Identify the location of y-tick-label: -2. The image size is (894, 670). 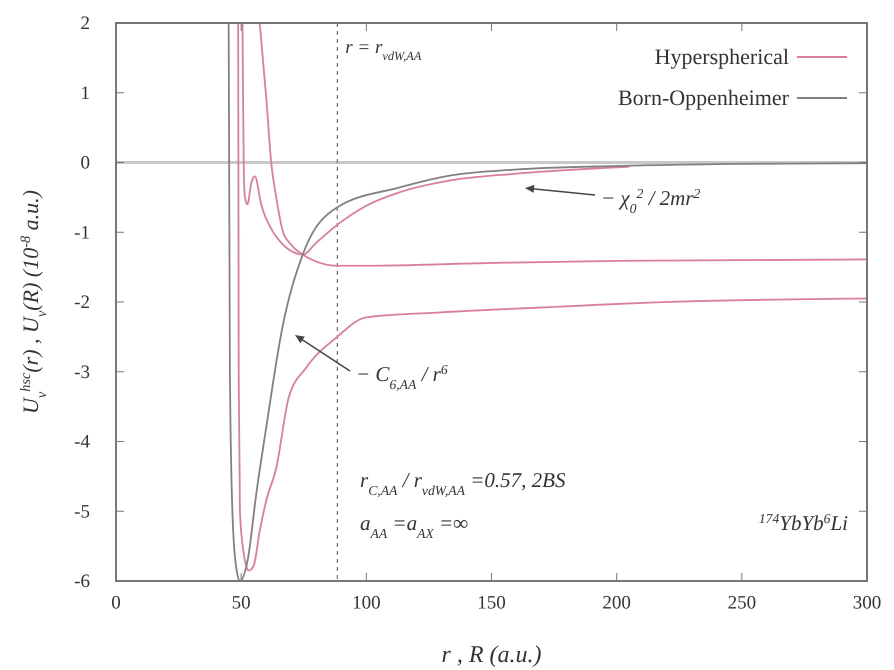
(82, 303).